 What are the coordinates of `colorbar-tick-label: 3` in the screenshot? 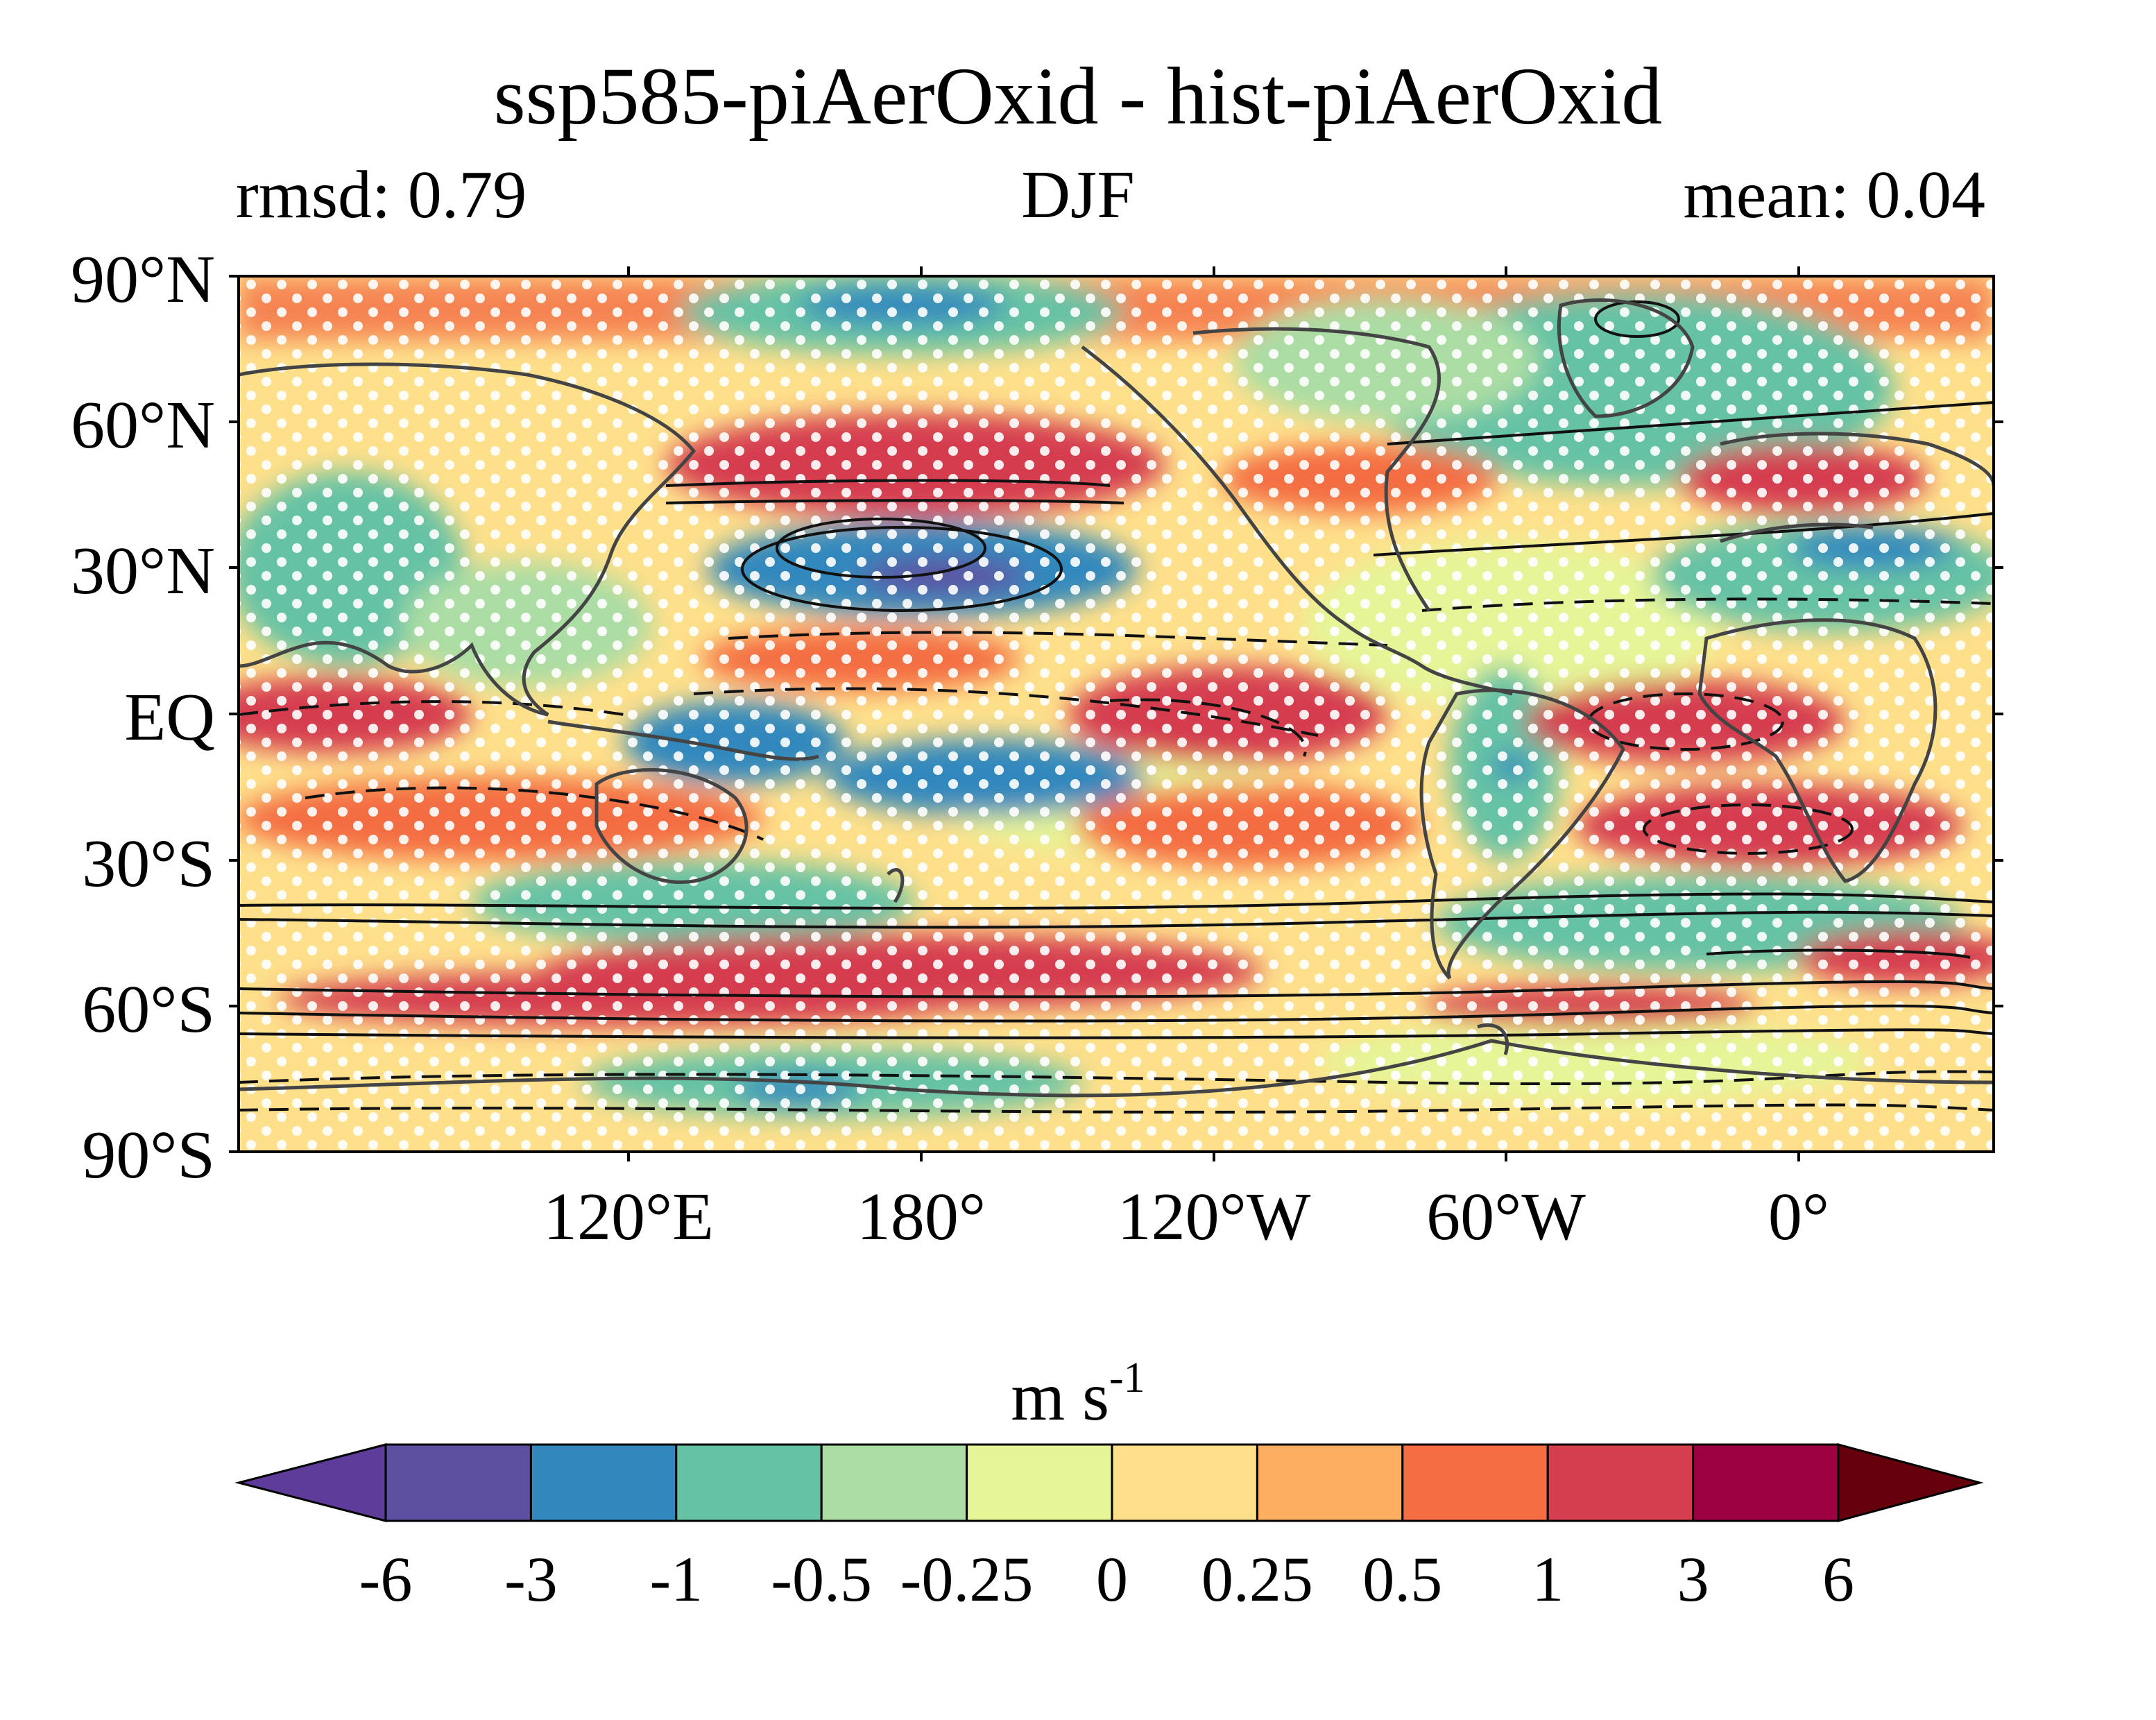 It's located at (1693, 1579).